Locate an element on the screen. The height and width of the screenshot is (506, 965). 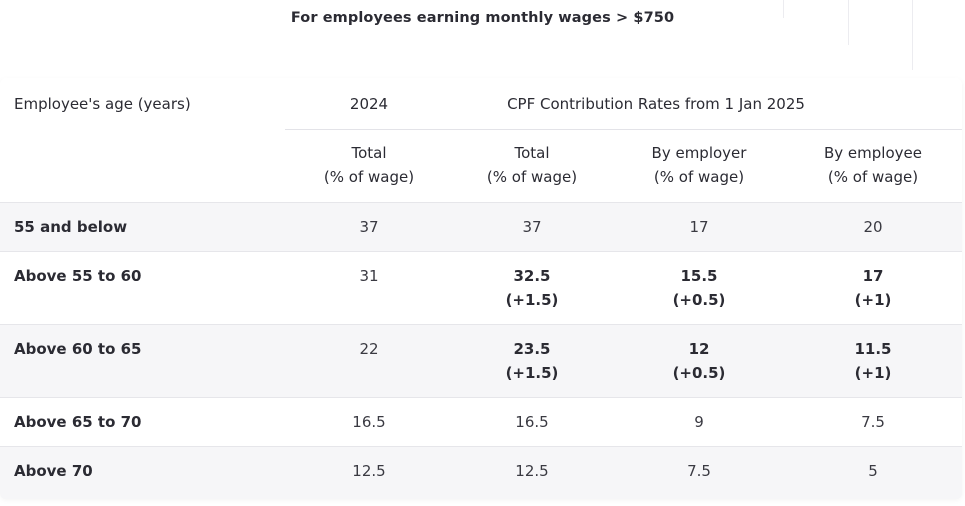
header-cpf-rates-2025: CPF Contribution Rates from 1 Jan 2025 is located at coordinates (656, 104).